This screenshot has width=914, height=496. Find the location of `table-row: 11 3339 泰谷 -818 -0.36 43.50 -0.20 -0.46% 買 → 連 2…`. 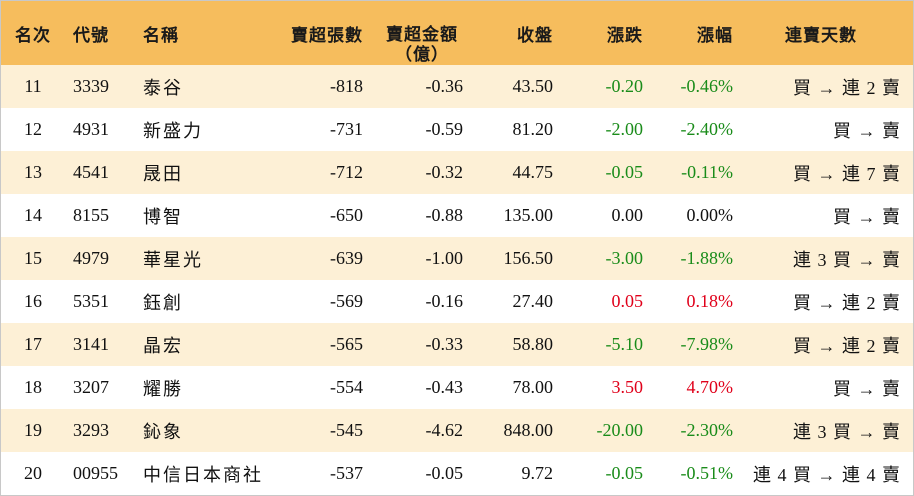

table-row: 11 3339 泰谷 -818 -0.36 43.50 -0.20 -0.46% 買 → 連 2… is located at coordinates (457, 86).